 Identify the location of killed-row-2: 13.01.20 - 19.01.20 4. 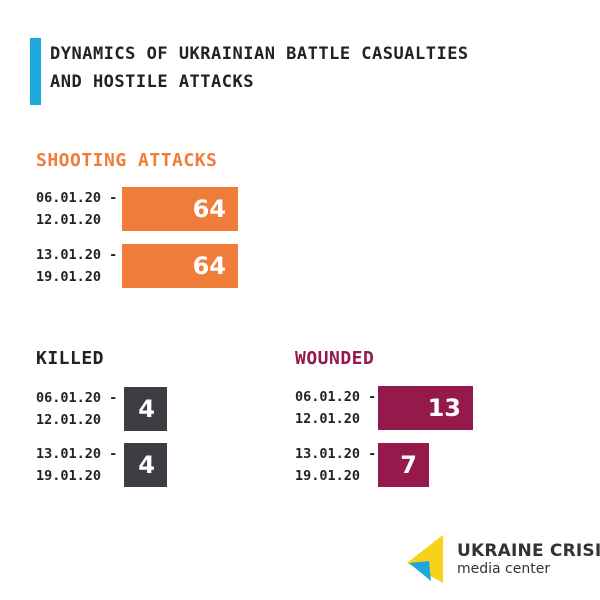
(136, 466).